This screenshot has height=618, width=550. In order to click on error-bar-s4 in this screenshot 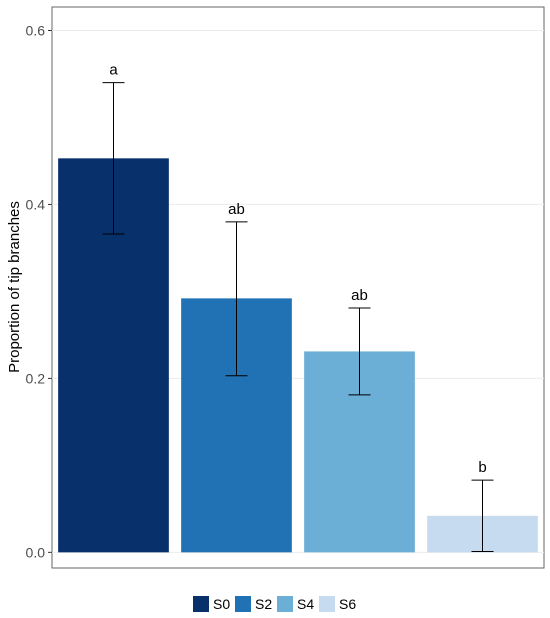, I will do `click(359, 351)`.